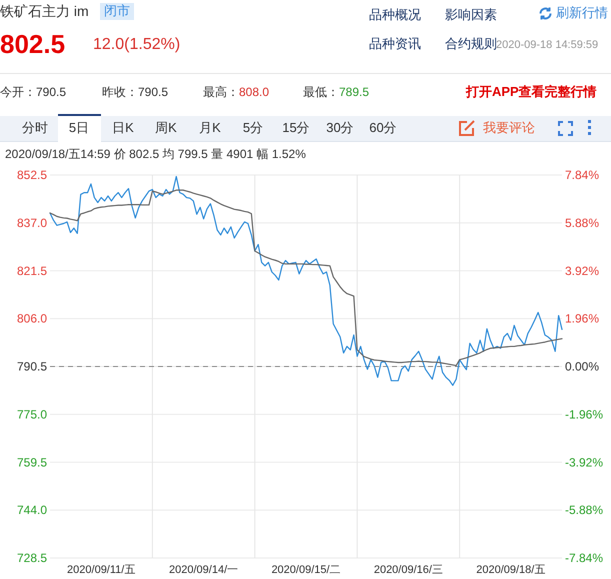  What do you see at coordinates (32, 510) in the screenshot?
I see `y-tick-label: 744.0` at bounding box center [32, 510].